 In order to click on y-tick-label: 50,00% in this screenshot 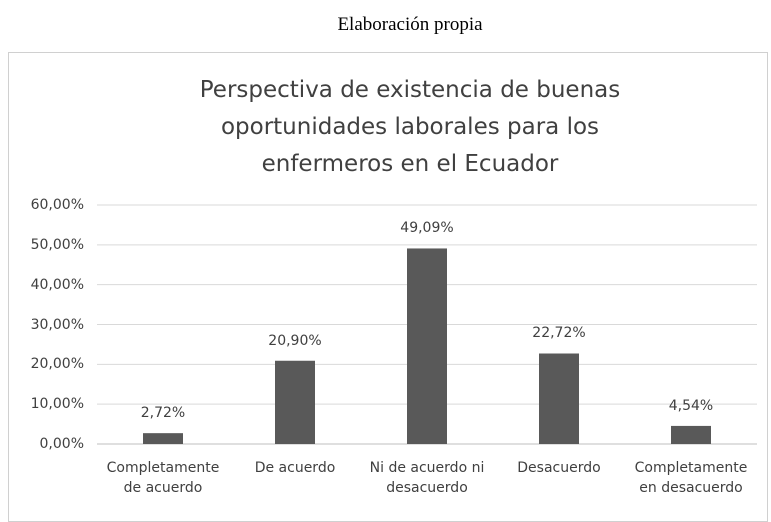, I will do `click(57, 244)`.